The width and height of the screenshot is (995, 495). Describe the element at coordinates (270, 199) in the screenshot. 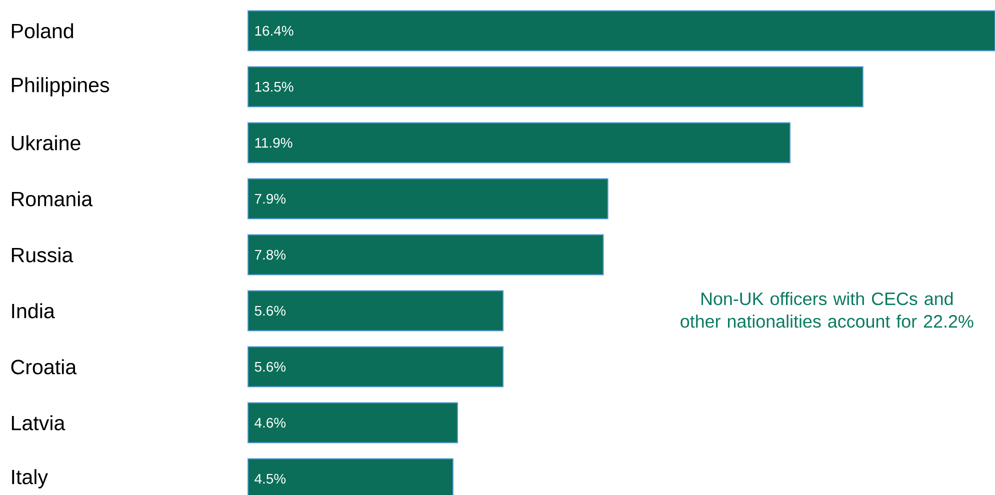

I see `data-label: 7.9%` at that location.